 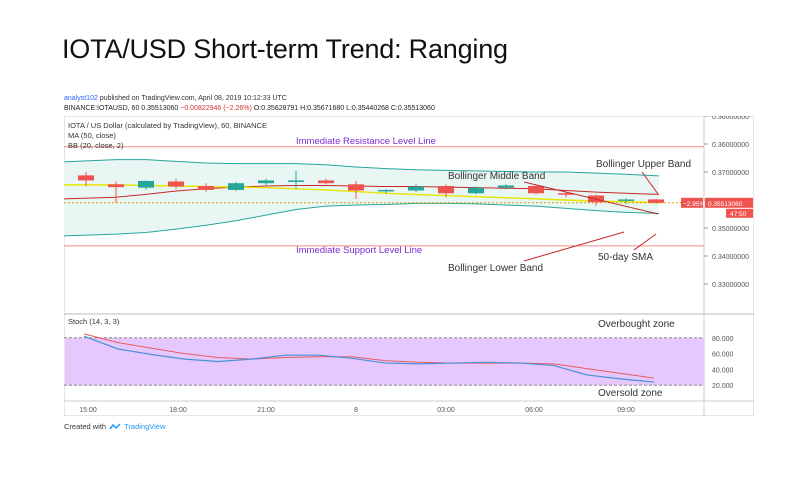 What do you see at coordinates (369, 356) in the screenshot?
I see `stoch-d-line` at bounding box center [369, 356].